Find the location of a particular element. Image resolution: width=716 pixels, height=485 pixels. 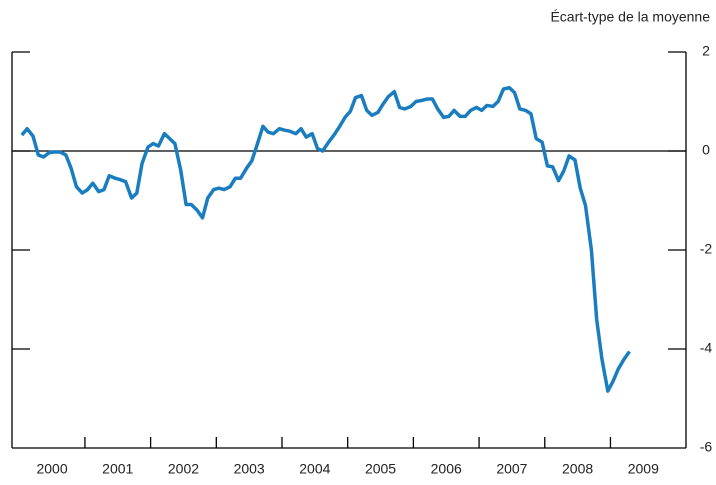

x-tick-label: 2005 is located at coordinates (380, 469).